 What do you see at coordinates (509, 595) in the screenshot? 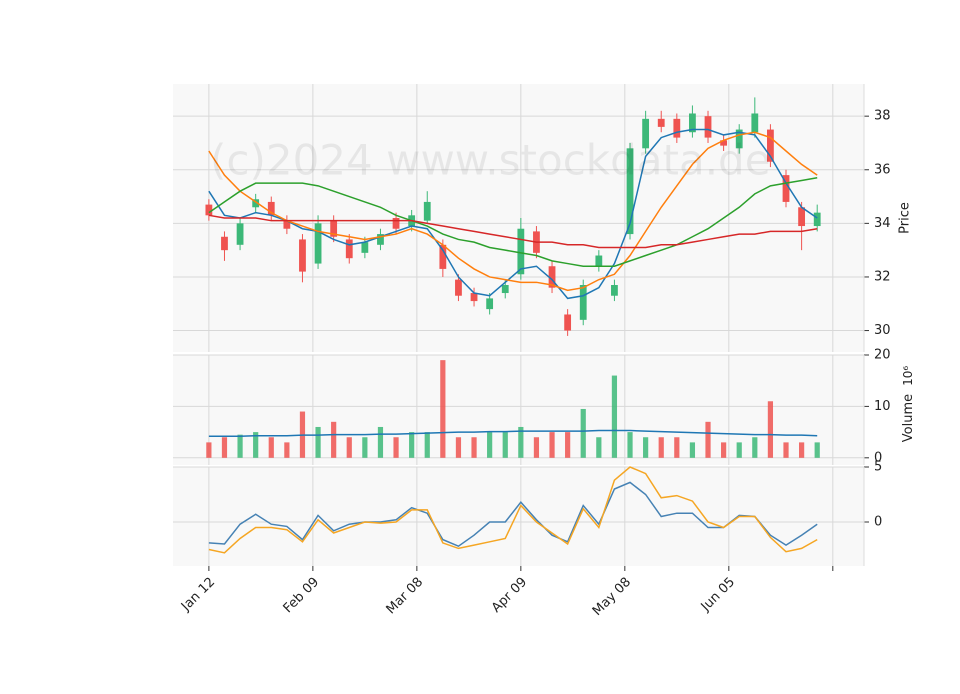
I see `x-tick-label: Apr 09` at bounding box center [509, 595].